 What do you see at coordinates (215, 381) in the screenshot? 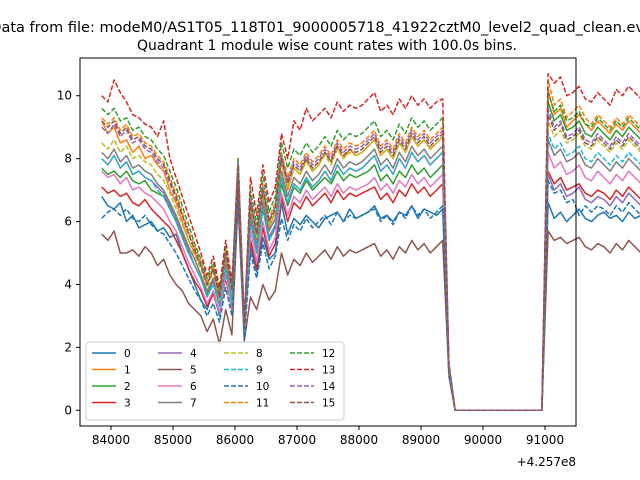
I see `legend-box` at bounding box center [215, 381].